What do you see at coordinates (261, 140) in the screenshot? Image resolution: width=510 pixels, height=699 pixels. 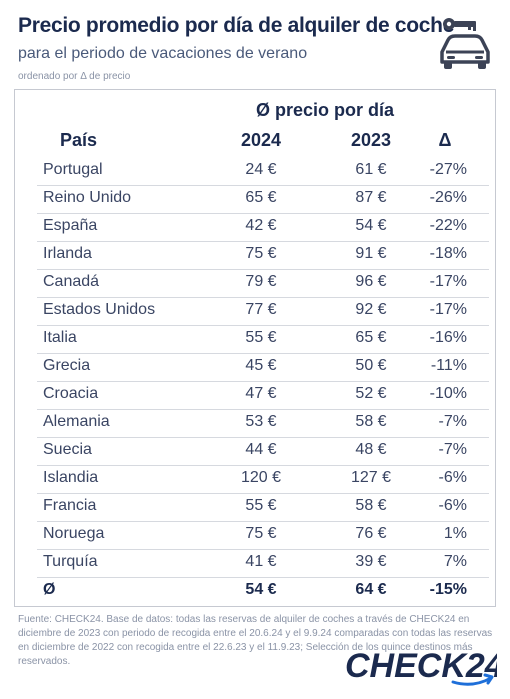 I see `col-header-2024: 2024` at bounding box center [261, 140].